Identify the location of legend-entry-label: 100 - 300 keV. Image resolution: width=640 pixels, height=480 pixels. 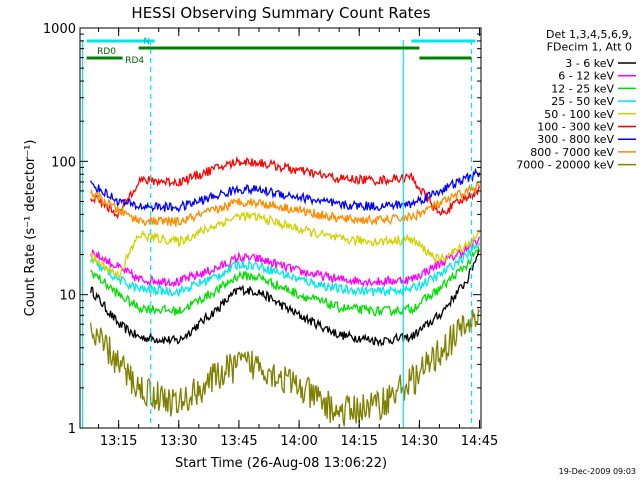
(575, 127).